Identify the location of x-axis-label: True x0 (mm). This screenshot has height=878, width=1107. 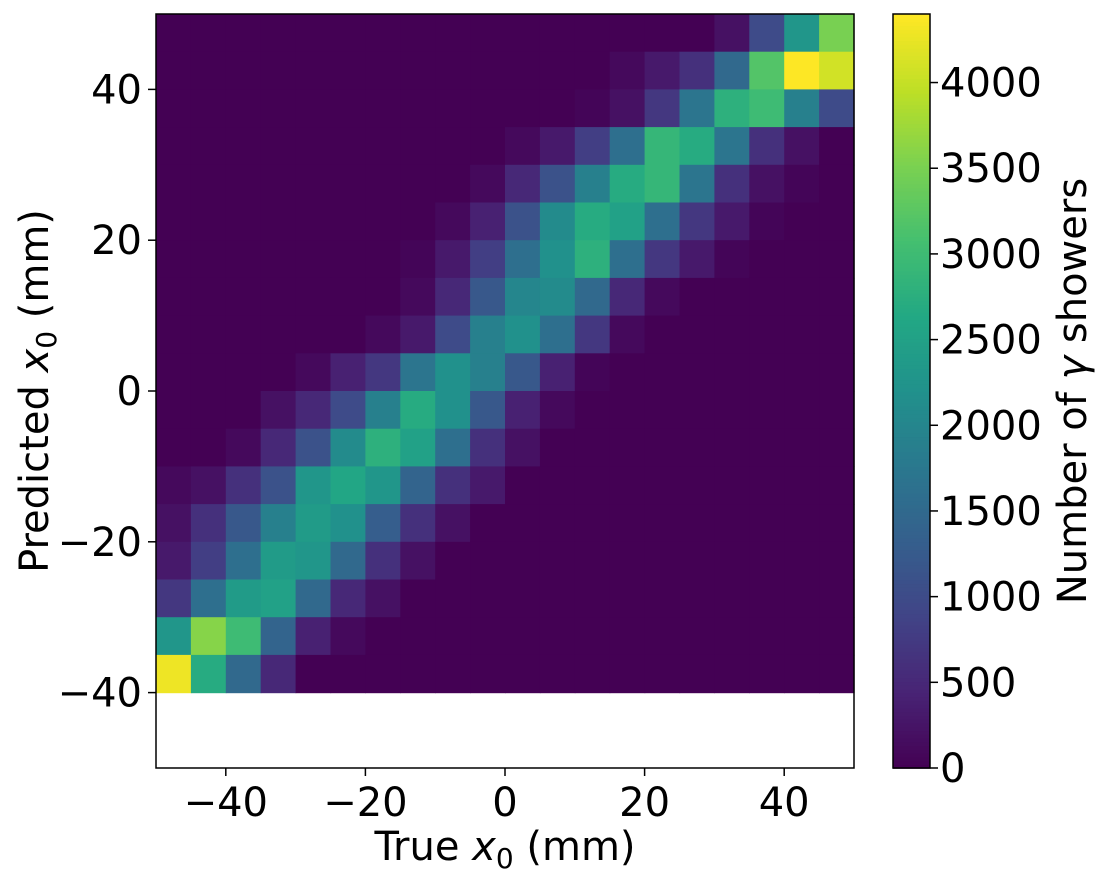
(504, 849).